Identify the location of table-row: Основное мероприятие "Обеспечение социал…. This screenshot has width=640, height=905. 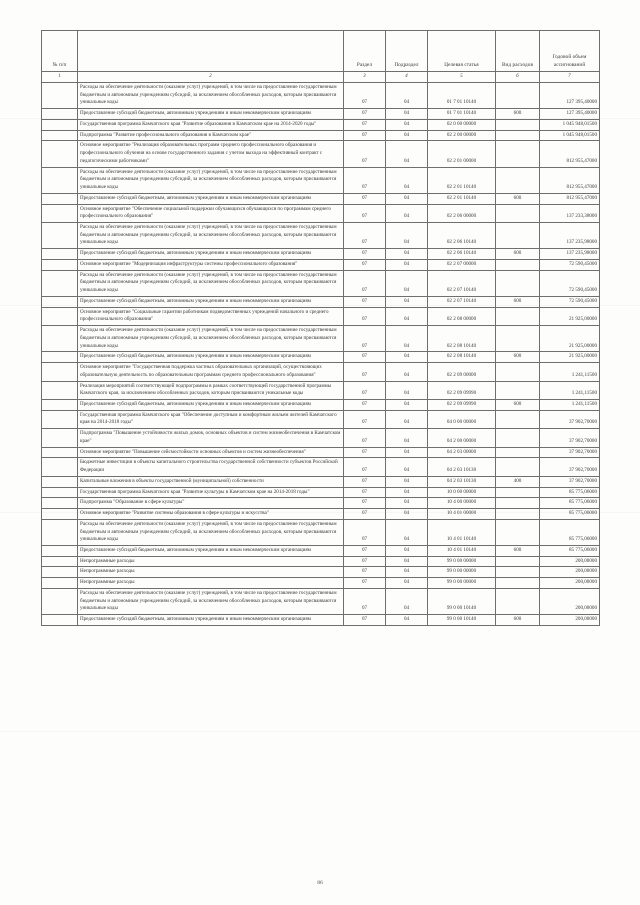
(320, 213).